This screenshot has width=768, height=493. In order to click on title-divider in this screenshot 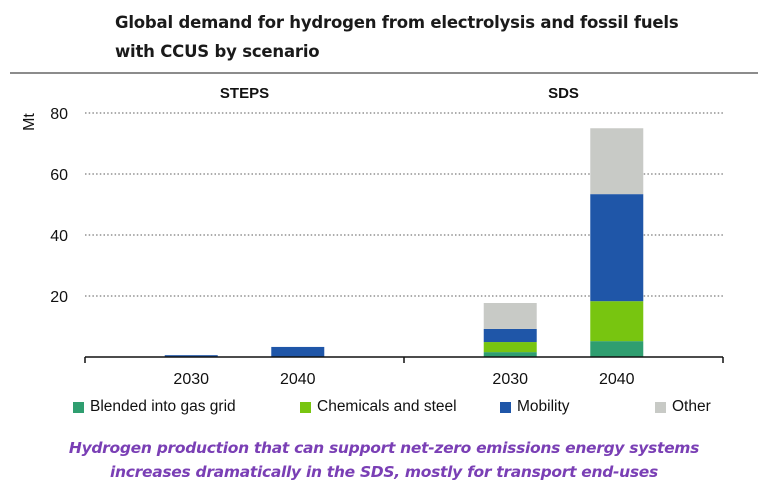, I will do `click(384, 73)`.